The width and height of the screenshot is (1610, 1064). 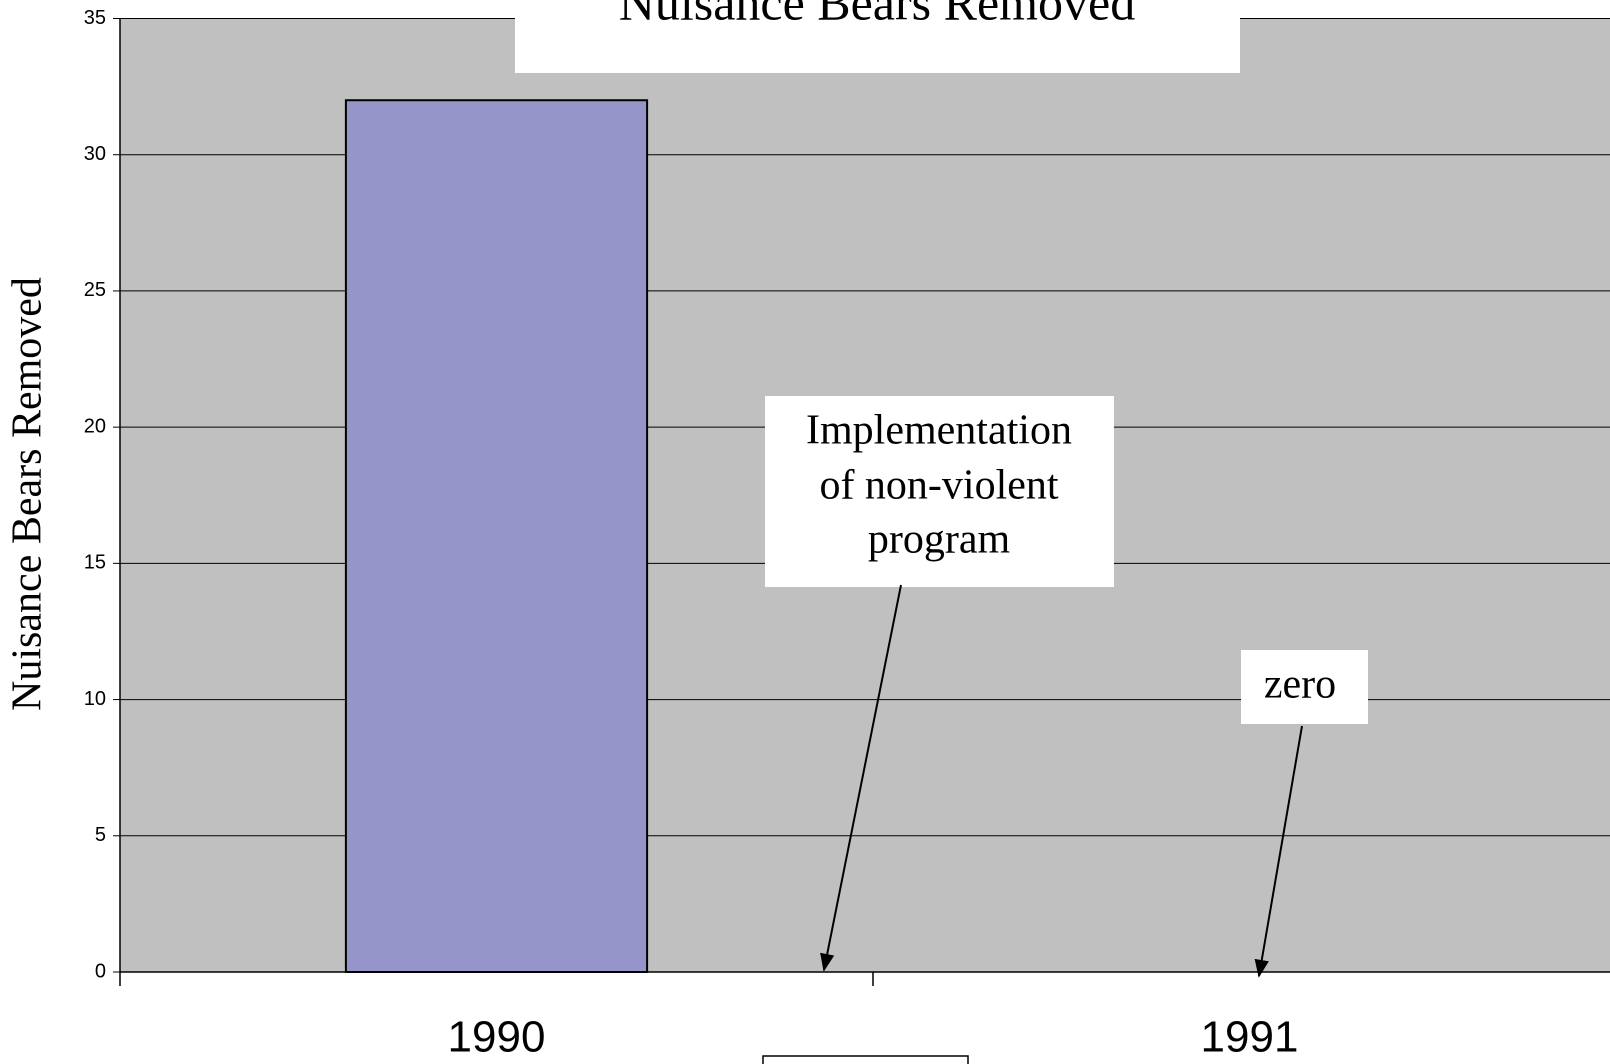 I want to click on y-tick-label: 30, so click(x=95, y=154).